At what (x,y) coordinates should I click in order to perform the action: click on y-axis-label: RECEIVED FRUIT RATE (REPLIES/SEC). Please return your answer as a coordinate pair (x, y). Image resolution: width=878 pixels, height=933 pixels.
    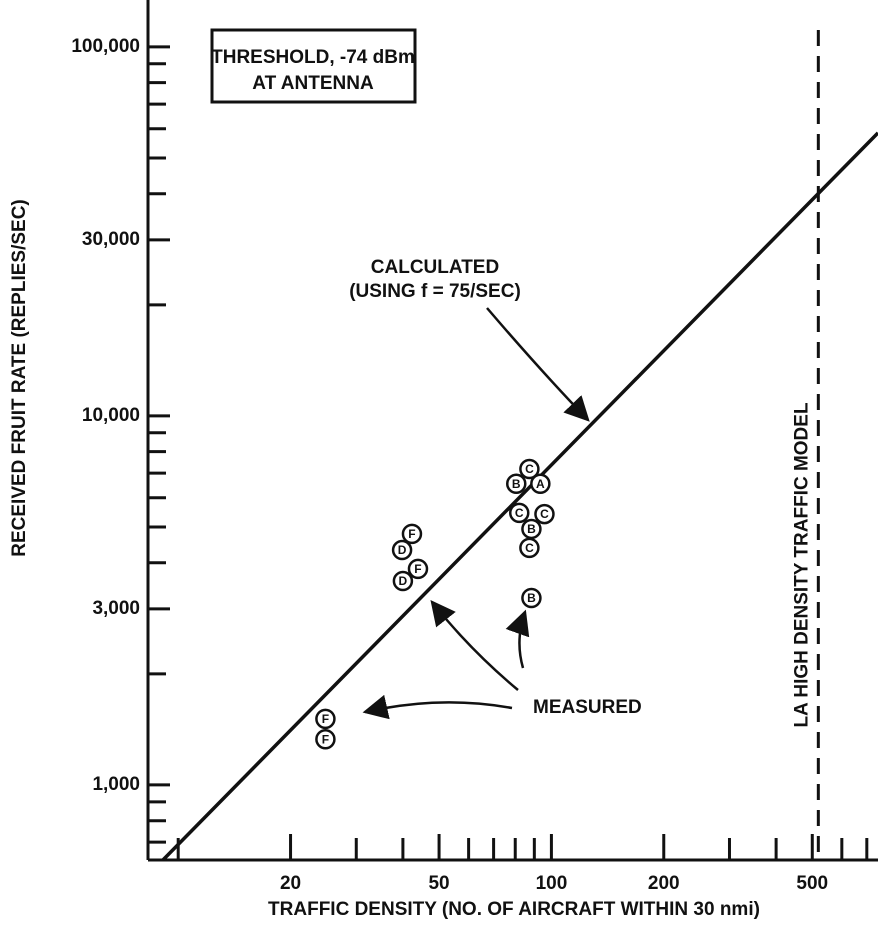
    Looking at the image, I should click on (19, 378).